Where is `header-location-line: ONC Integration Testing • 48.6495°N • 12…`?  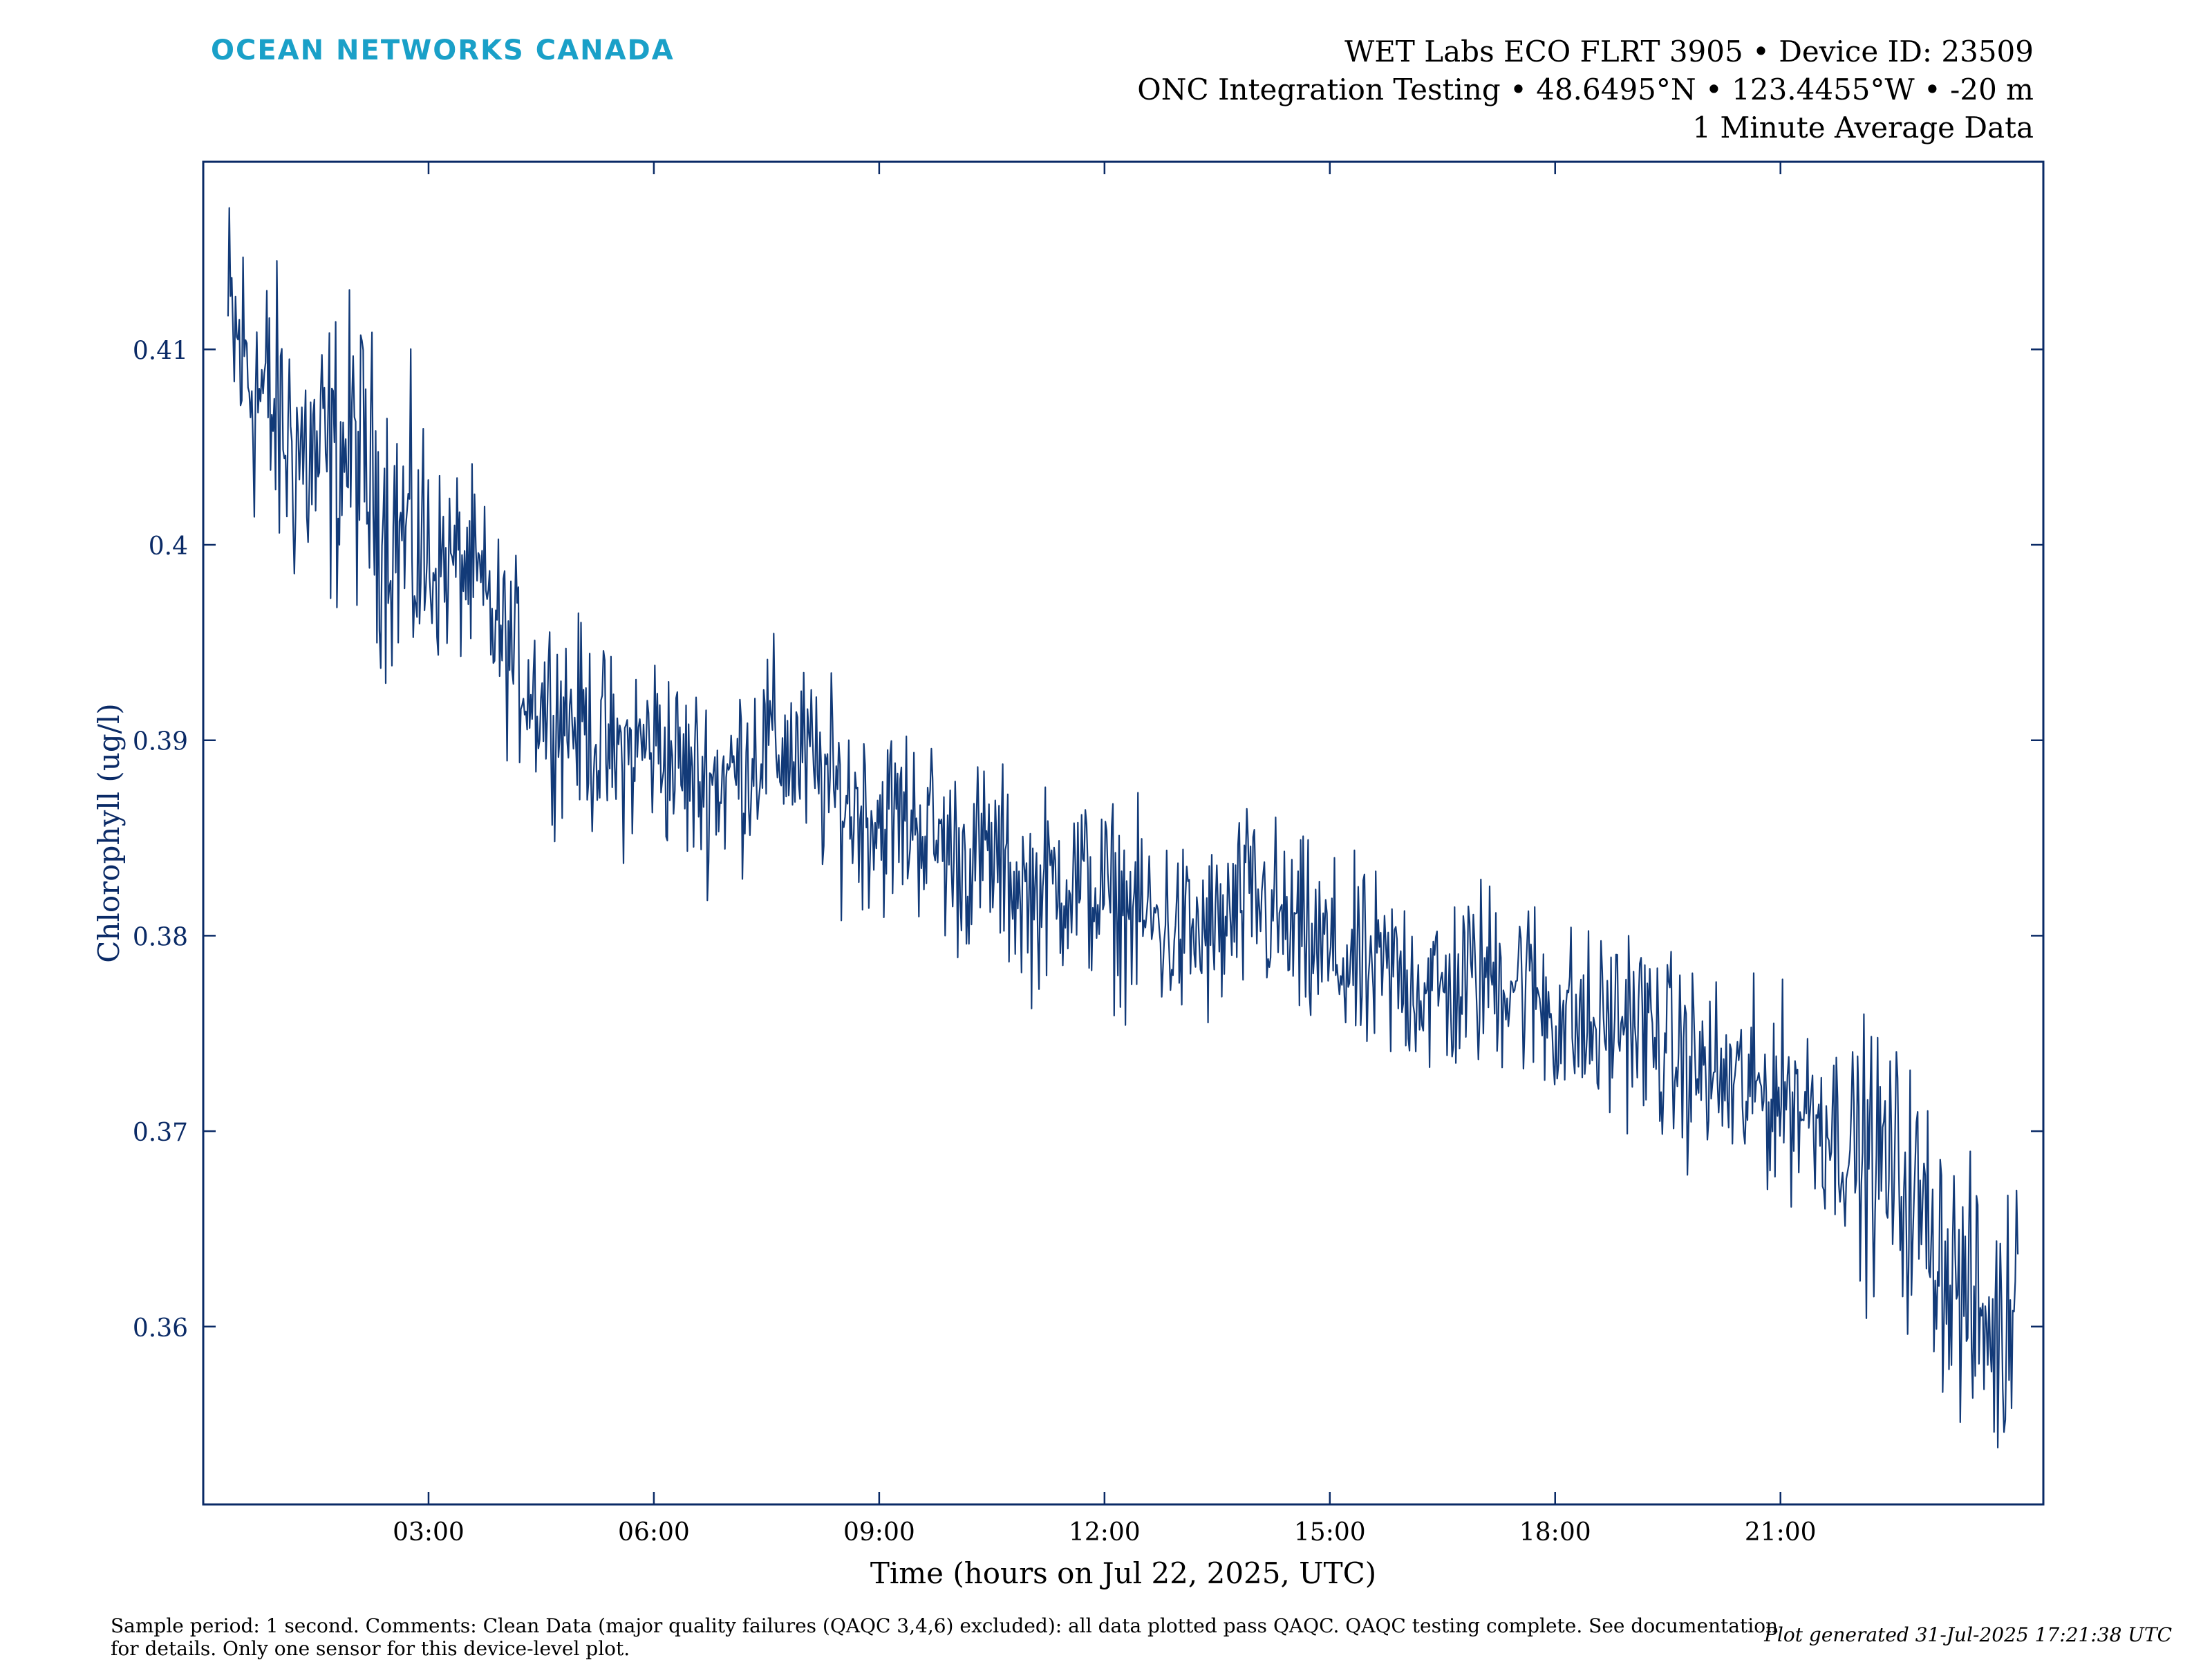 header-location-line: ONC Integration Testing • 48.6495°N • 12… is located at coordinates (1586, 89).